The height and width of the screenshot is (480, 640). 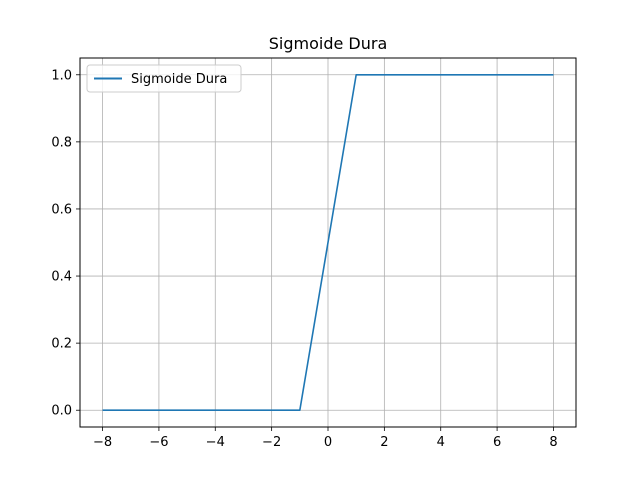 I want to click on legend-box, so click(x=164, y=78).